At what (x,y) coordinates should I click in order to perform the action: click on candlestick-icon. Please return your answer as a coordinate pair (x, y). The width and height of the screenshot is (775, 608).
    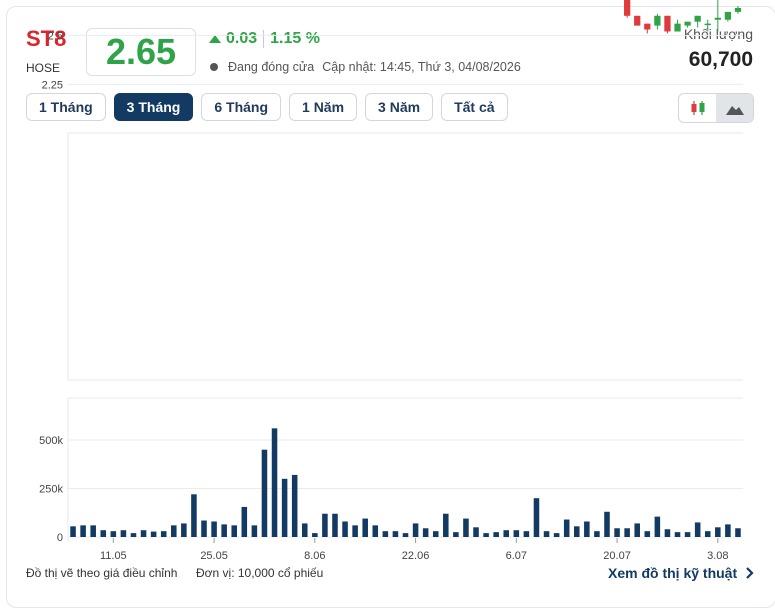
    Looking at the image, I should click on (697, 108).